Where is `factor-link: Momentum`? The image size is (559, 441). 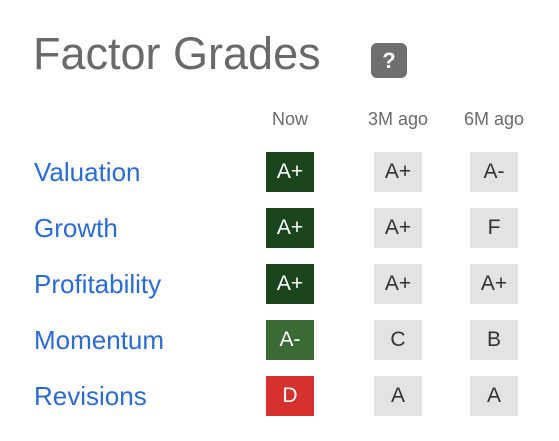
factor-link: Momentum is located at coordinates (99, 340).